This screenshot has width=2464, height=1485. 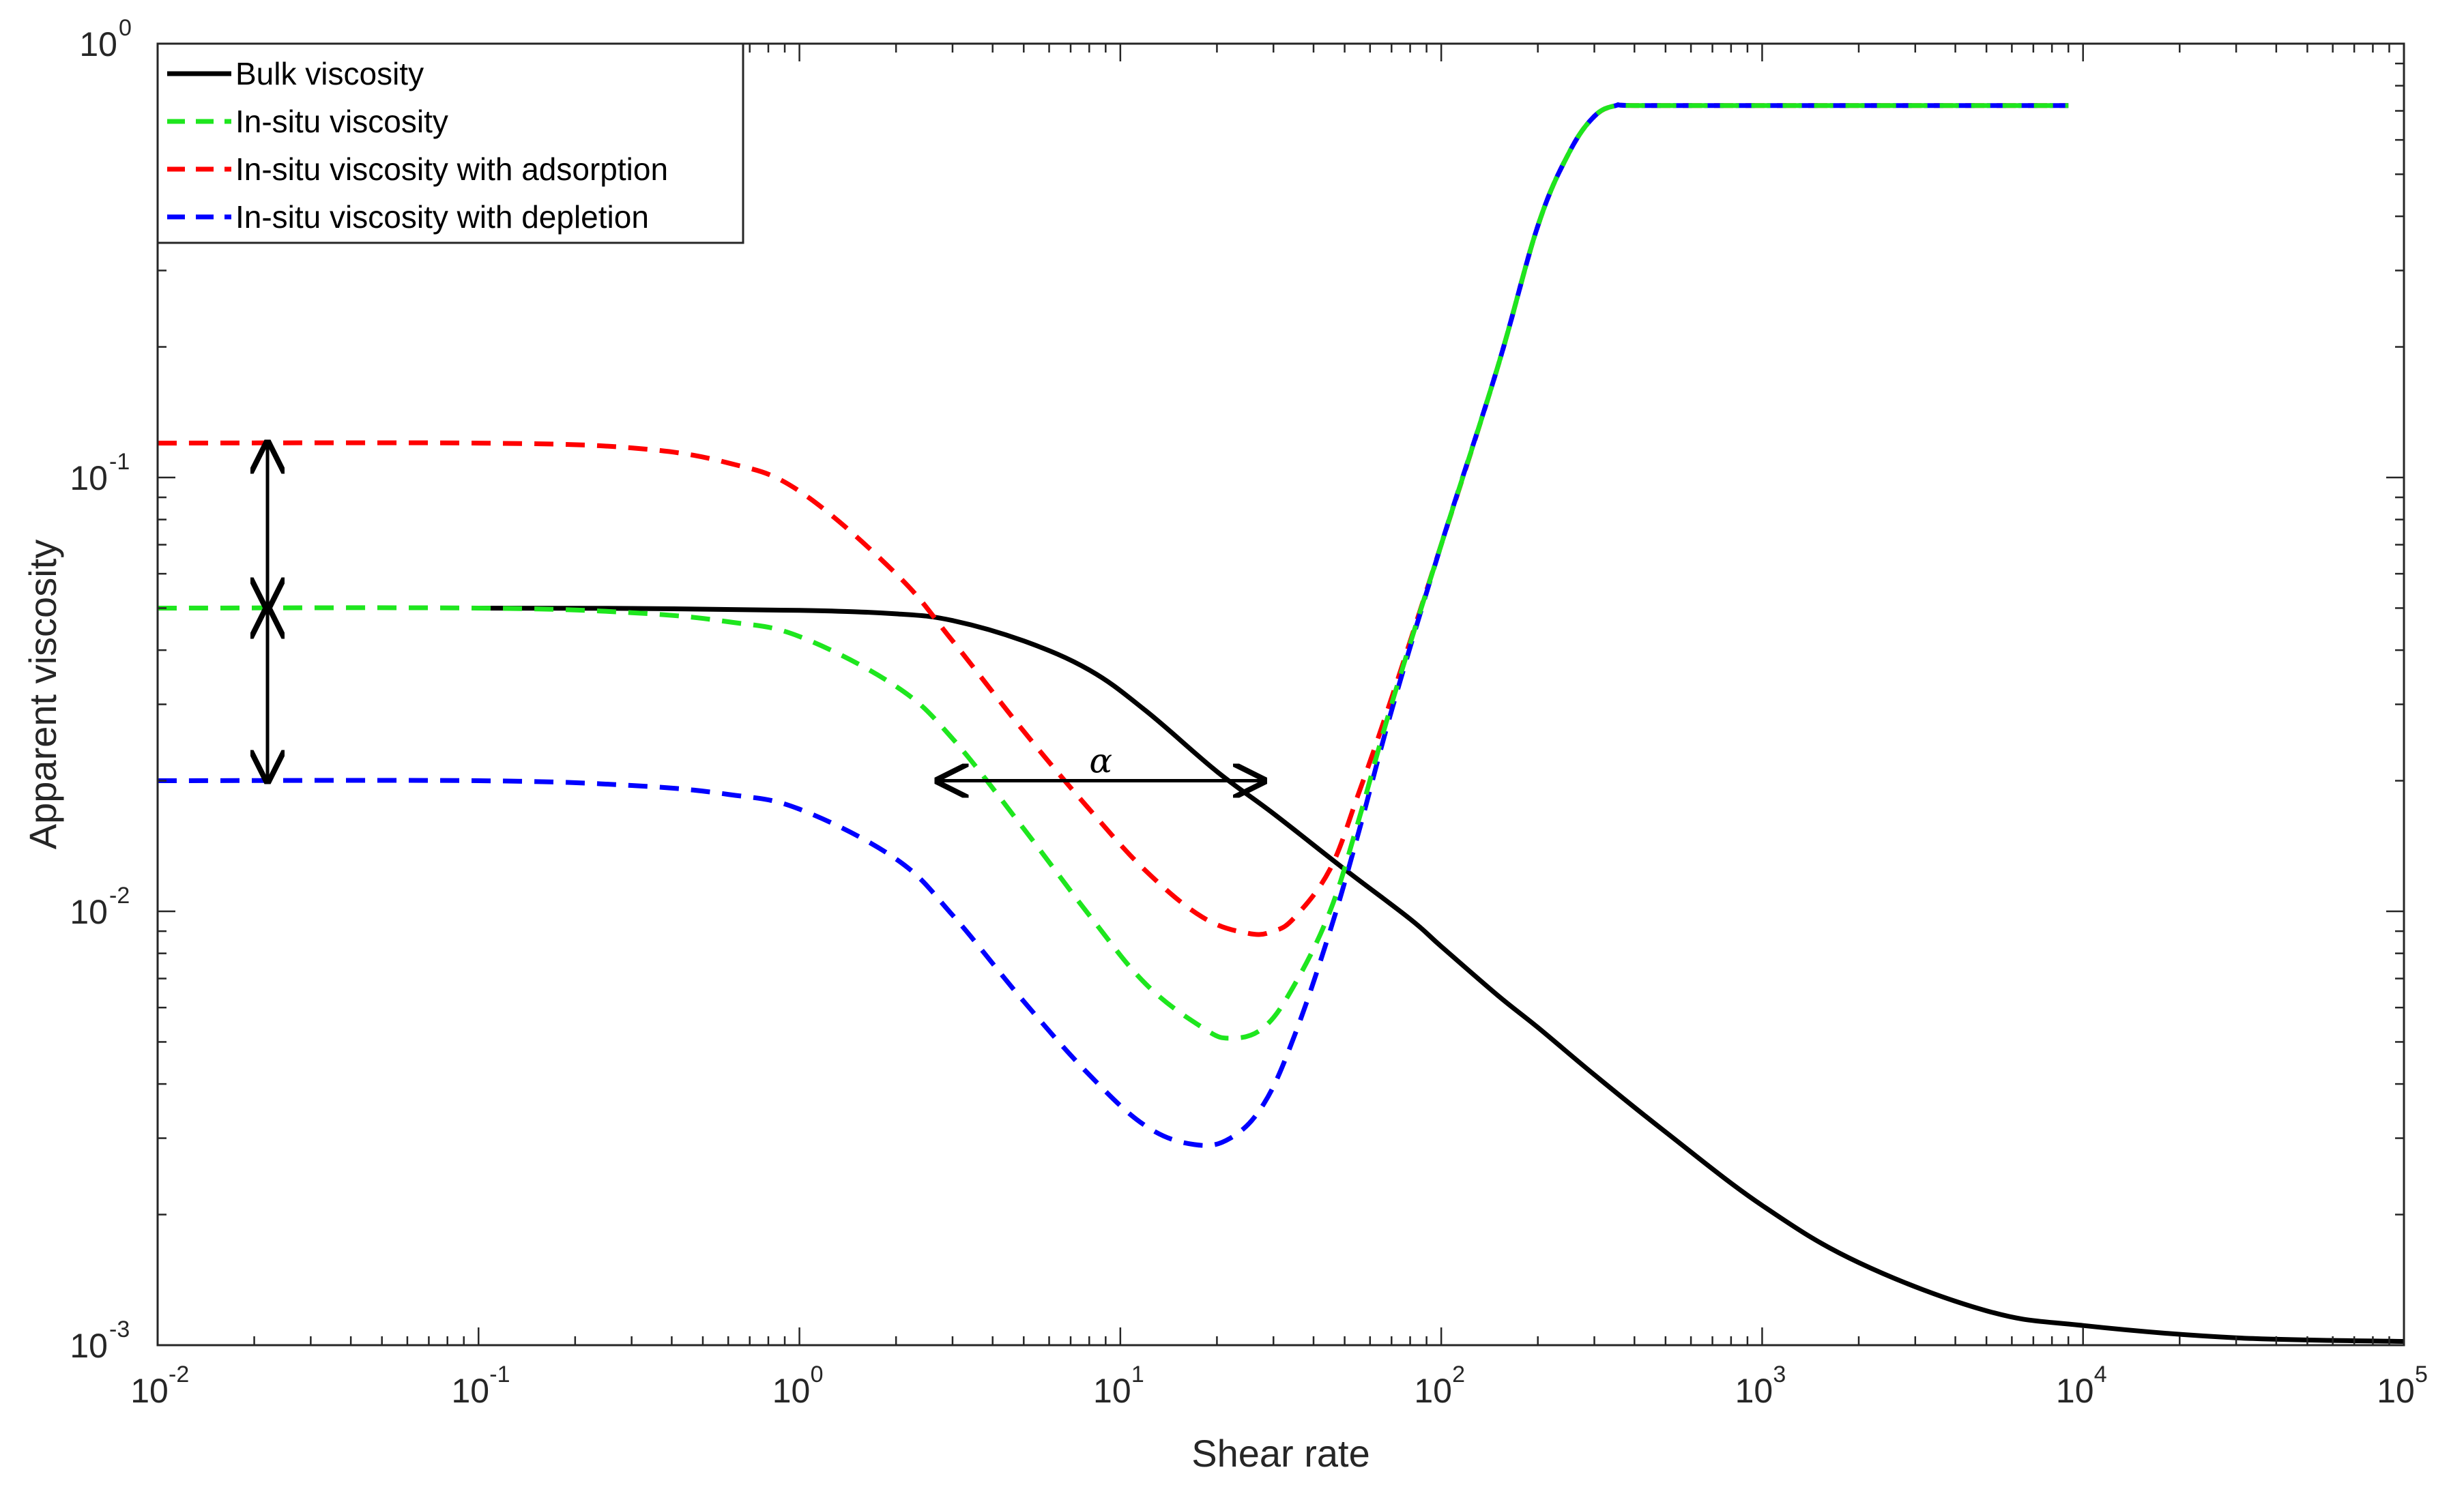 I want to click on y-axis-label: Apparent viscosity, so click(x=42, y=694).